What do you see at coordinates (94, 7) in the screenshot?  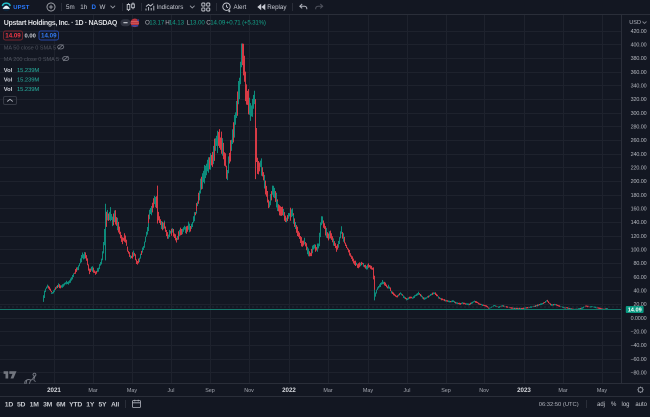 I see `svg-text: D` at bounding box center [94, 7].